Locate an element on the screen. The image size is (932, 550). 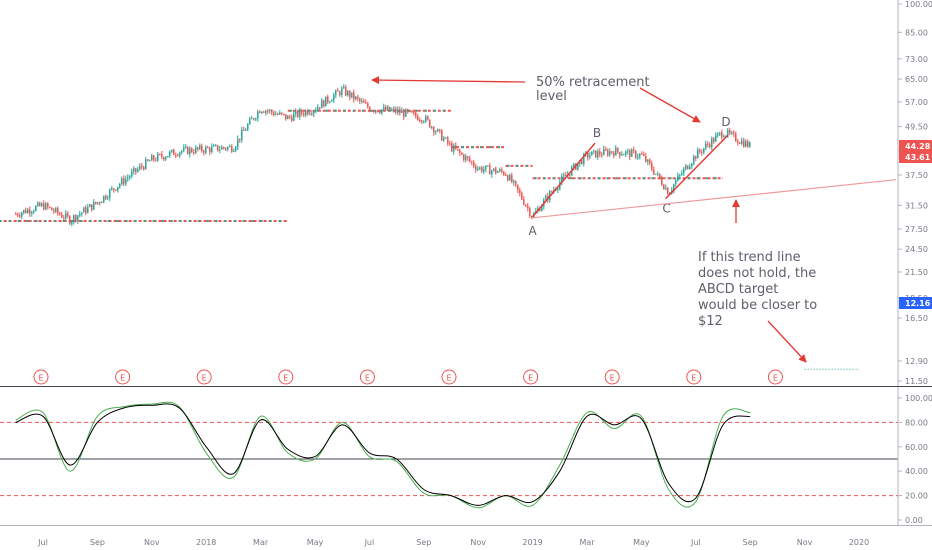
time-tick-label: 2018 is located at coordinates (206, 542).